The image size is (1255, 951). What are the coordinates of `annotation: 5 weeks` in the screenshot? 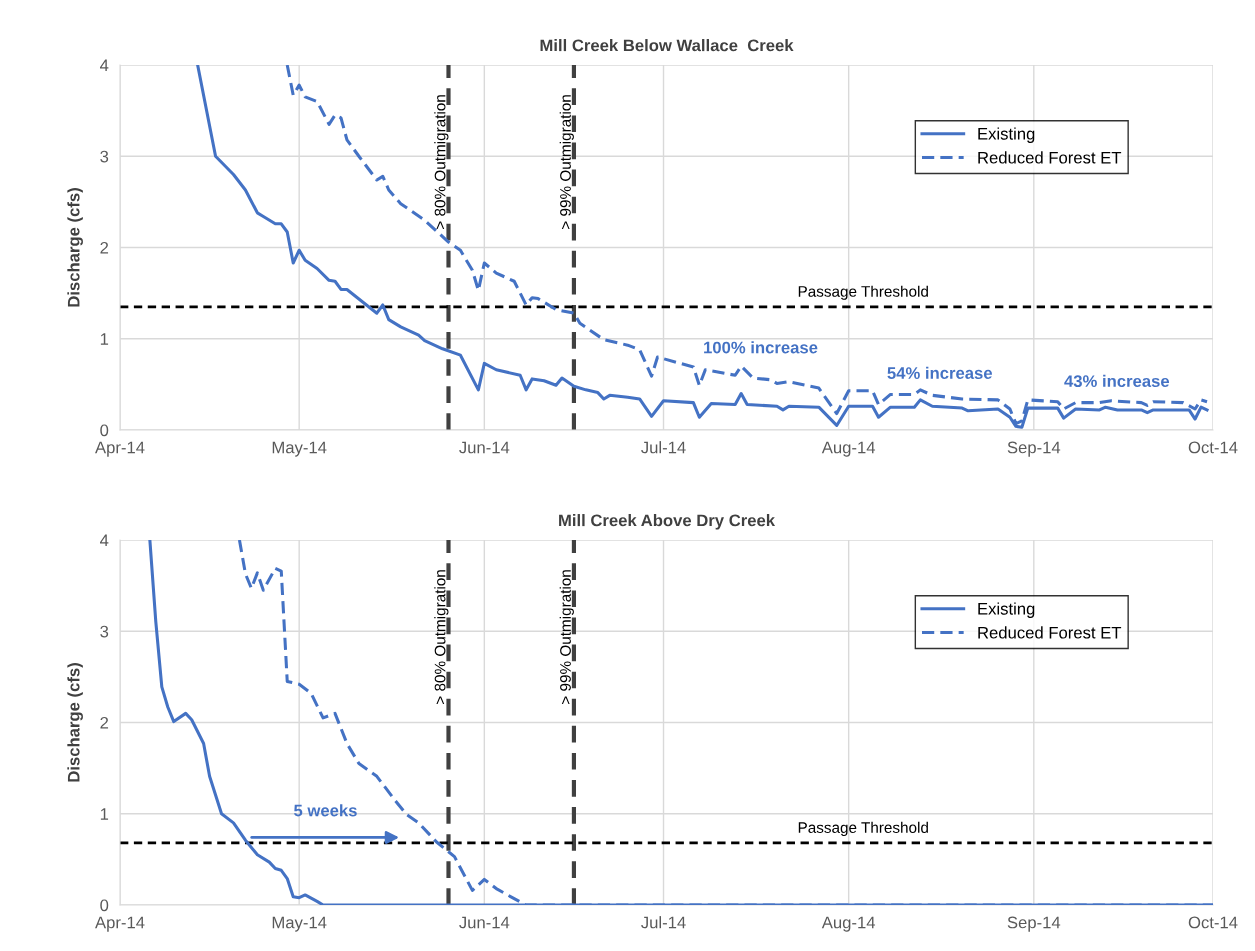 It's located at (325, 810).